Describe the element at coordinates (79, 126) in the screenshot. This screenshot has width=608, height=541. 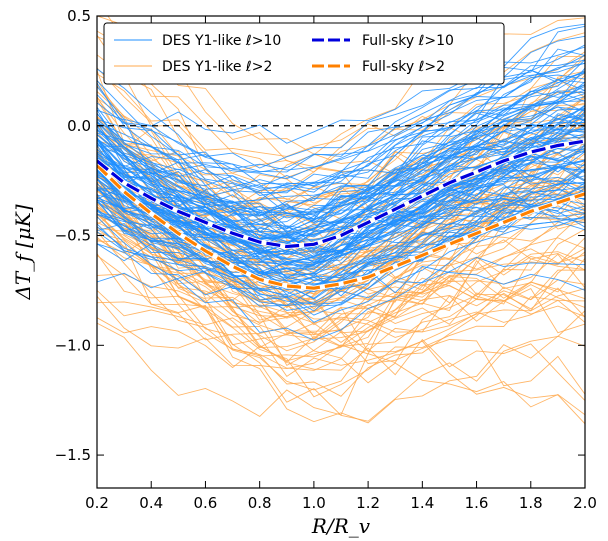
I see `y-tick-label: 0.0` at that location.